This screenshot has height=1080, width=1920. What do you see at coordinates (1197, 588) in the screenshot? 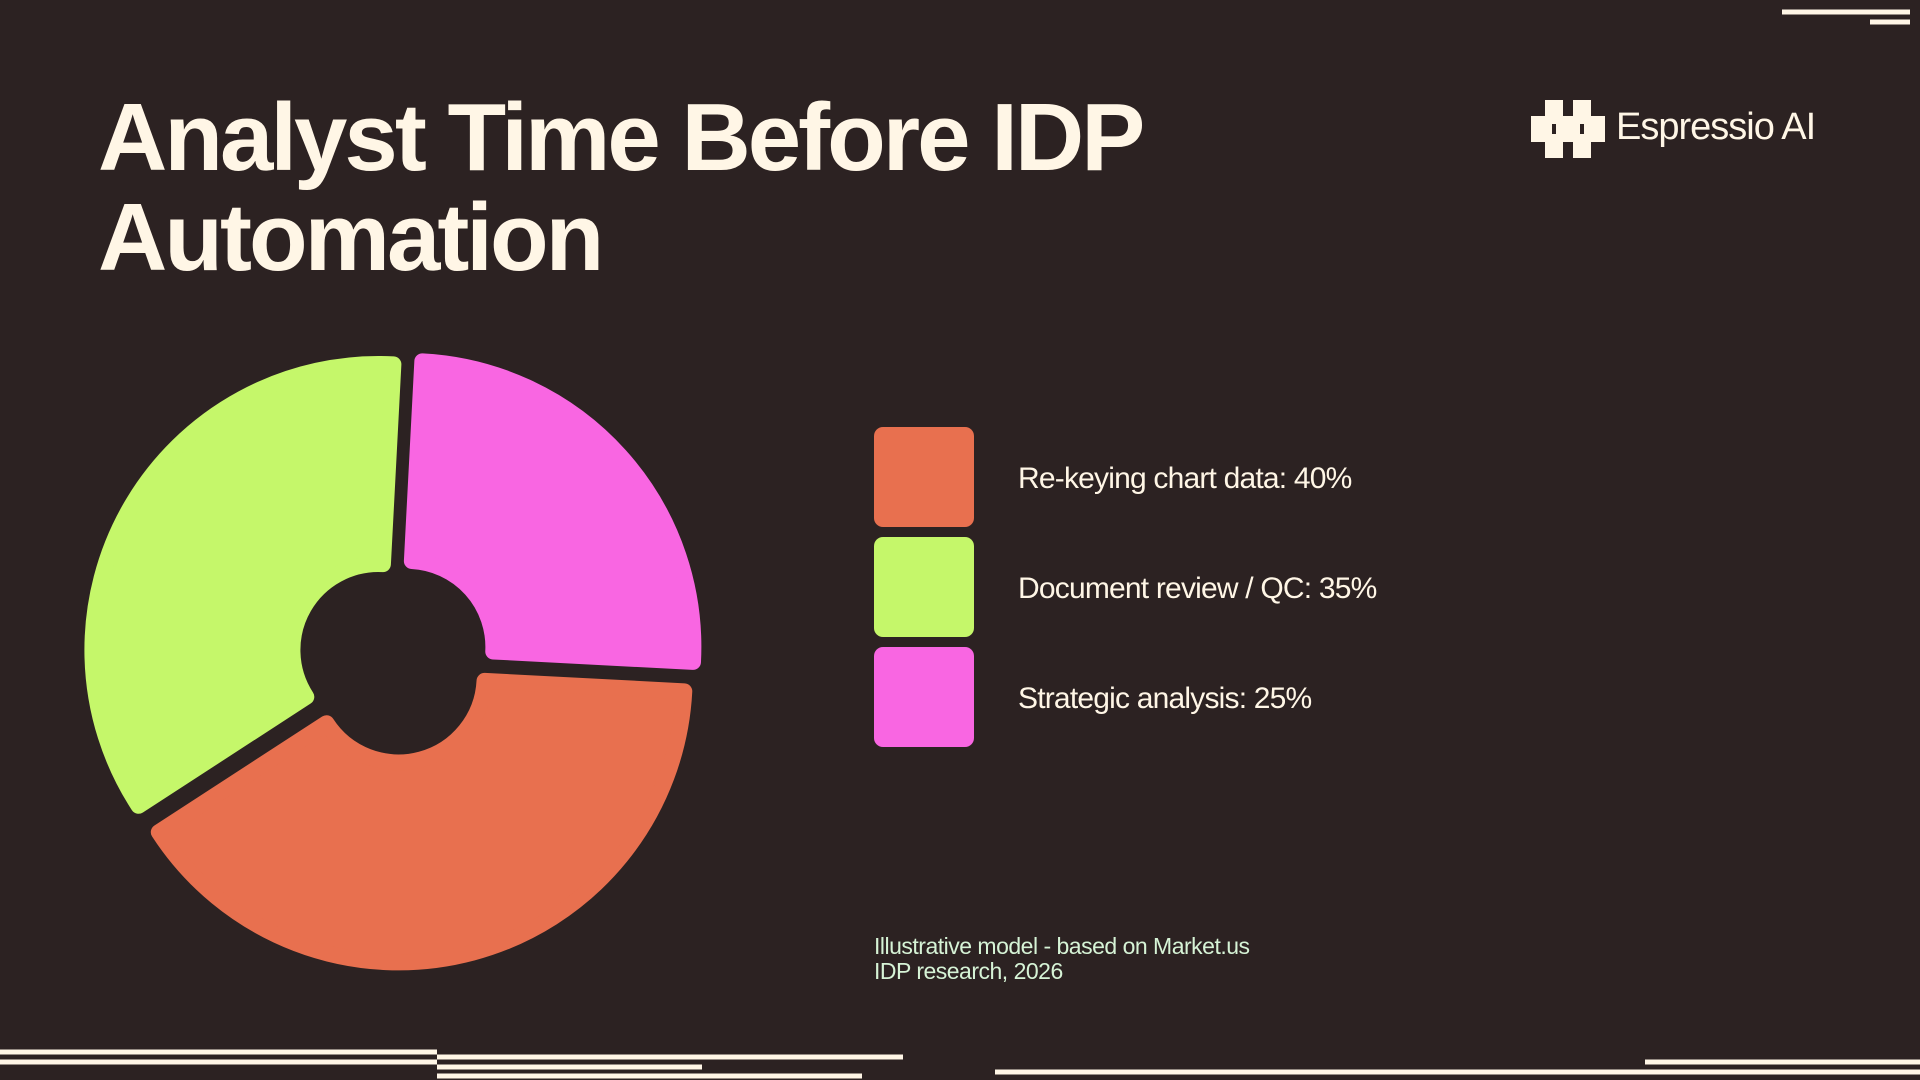
I see `legend-label: Document review / QC: 35%` at bounding box center [1197, 588].